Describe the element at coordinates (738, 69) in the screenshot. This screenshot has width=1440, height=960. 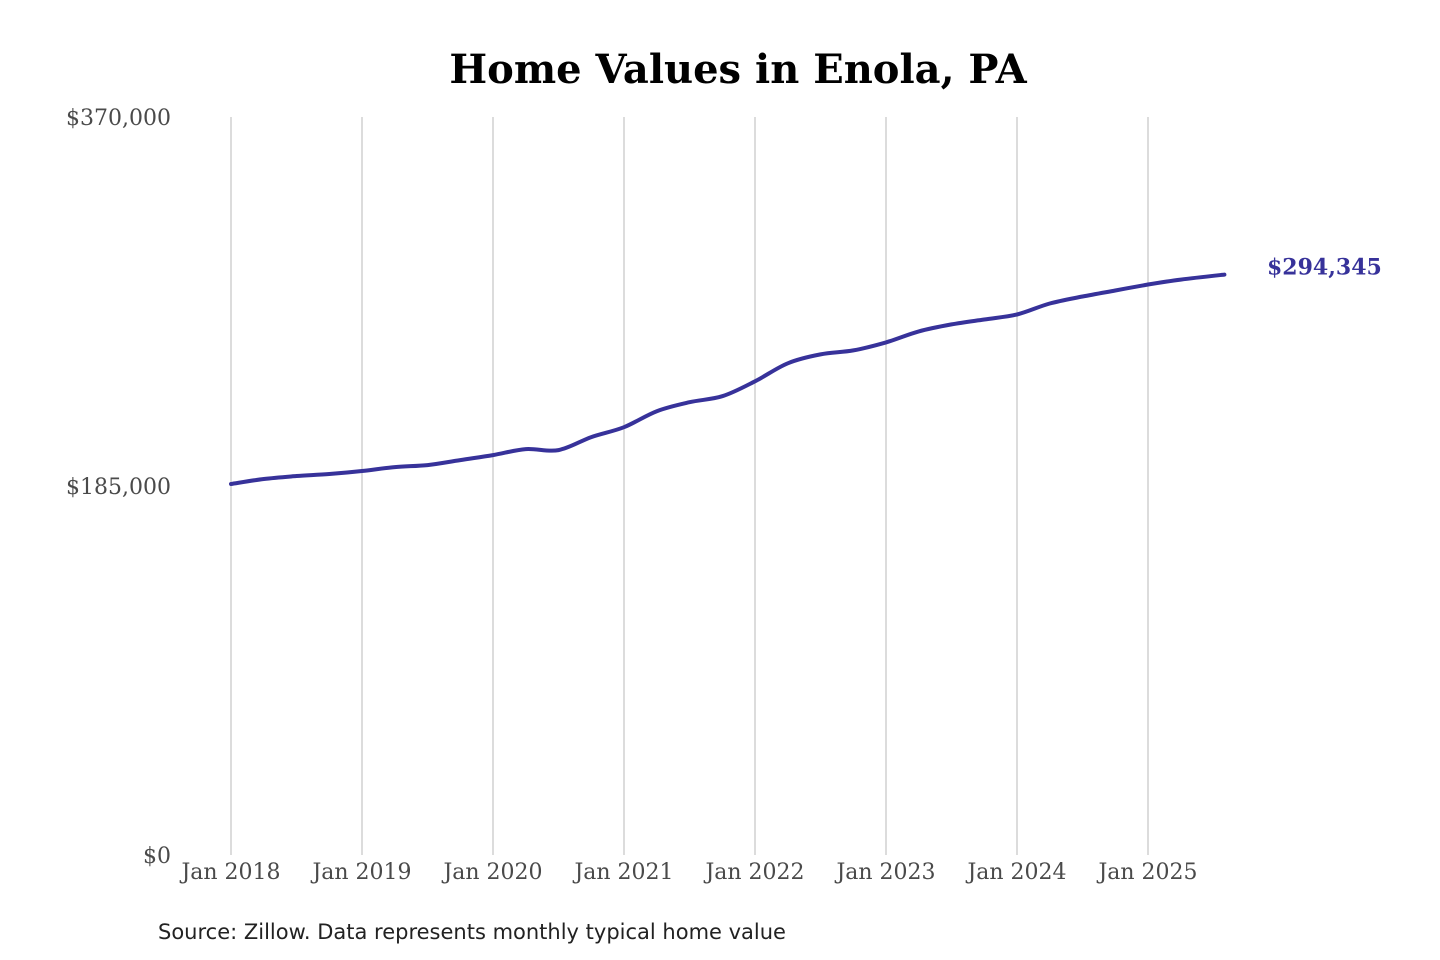
I see `chart-title: Home Values in Enola, PA` at that location.